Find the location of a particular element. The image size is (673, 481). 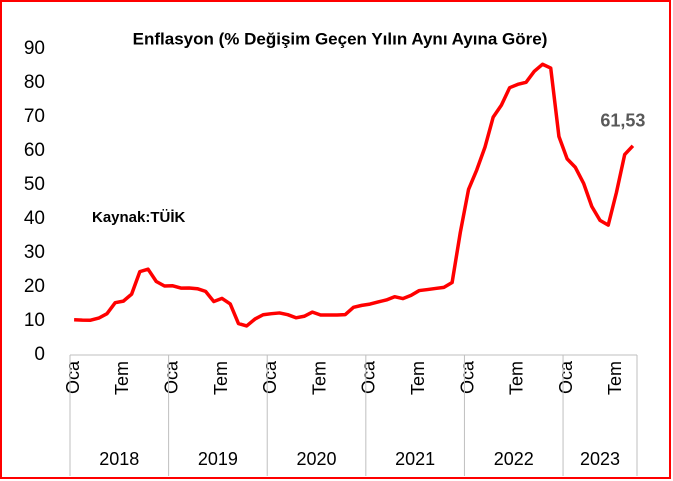

y-tick-label: 30 is located at coordinates (34, 252).